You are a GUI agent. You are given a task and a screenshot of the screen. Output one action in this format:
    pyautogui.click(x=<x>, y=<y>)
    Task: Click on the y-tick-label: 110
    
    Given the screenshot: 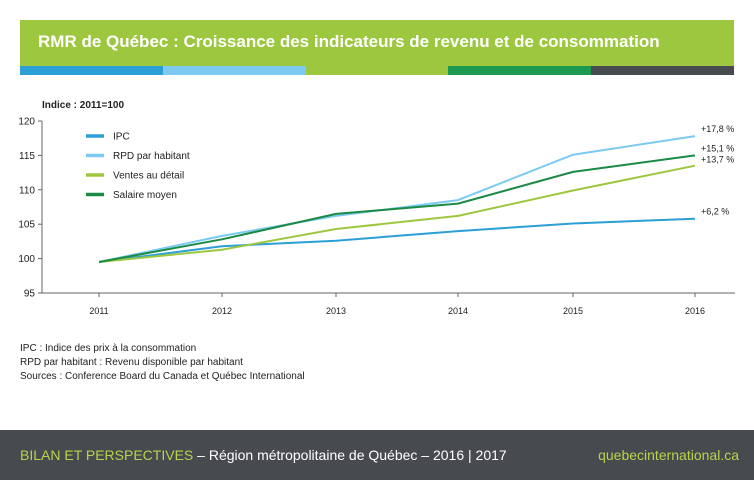 What is the action you would take?
    pyautogui.click(x=27, y=190)
    